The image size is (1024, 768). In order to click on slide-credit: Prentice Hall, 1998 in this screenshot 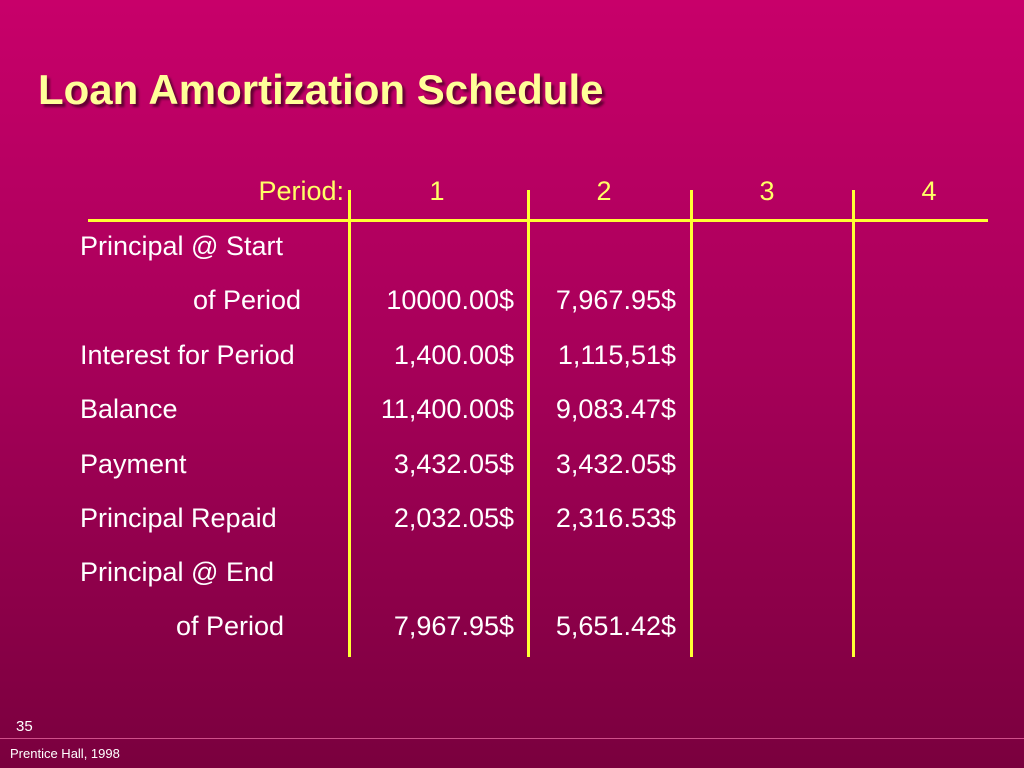, I will do `click(65, 753)`.